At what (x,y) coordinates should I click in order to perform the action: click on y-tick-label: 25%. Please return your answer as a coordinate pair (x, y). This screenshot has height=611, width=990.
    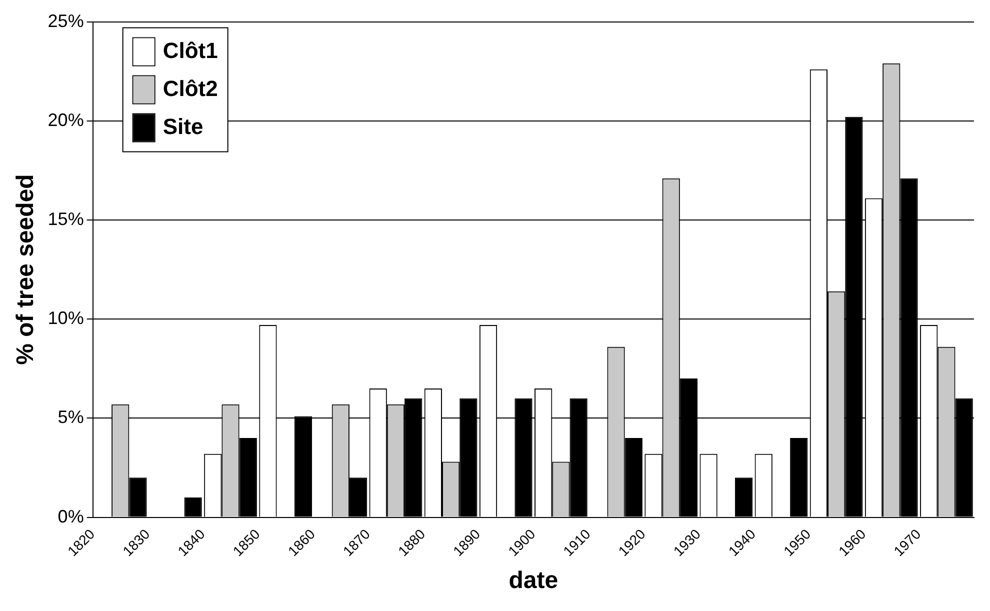
    Looking at the image, I should click on (66, 20).